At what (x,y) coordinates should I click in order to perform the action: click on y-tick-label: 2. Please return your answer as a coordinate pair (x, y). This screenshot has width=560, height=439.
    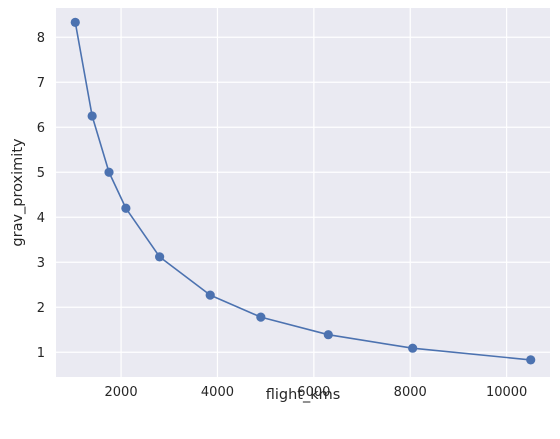
    Looking at the image, I should click on (41, 308).